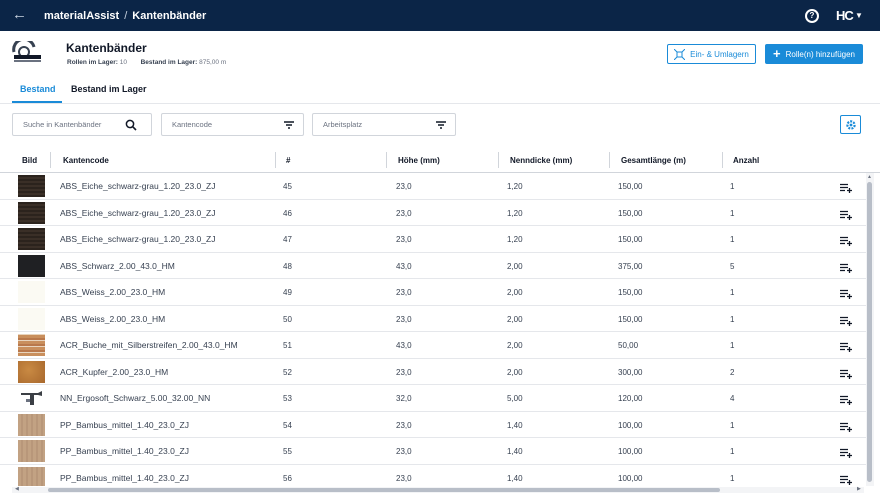 This screenshot has height=496, width=880. Describe the element at coordinates (812, 16) in the screenshot. I see `support-icon: ?` at that location.